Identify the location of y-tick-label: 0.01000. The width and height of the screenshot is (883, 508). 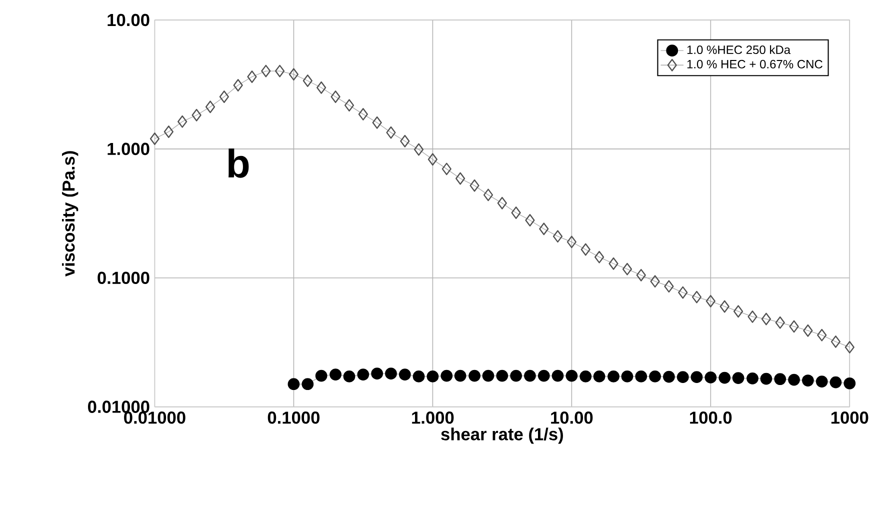
(119, 406).